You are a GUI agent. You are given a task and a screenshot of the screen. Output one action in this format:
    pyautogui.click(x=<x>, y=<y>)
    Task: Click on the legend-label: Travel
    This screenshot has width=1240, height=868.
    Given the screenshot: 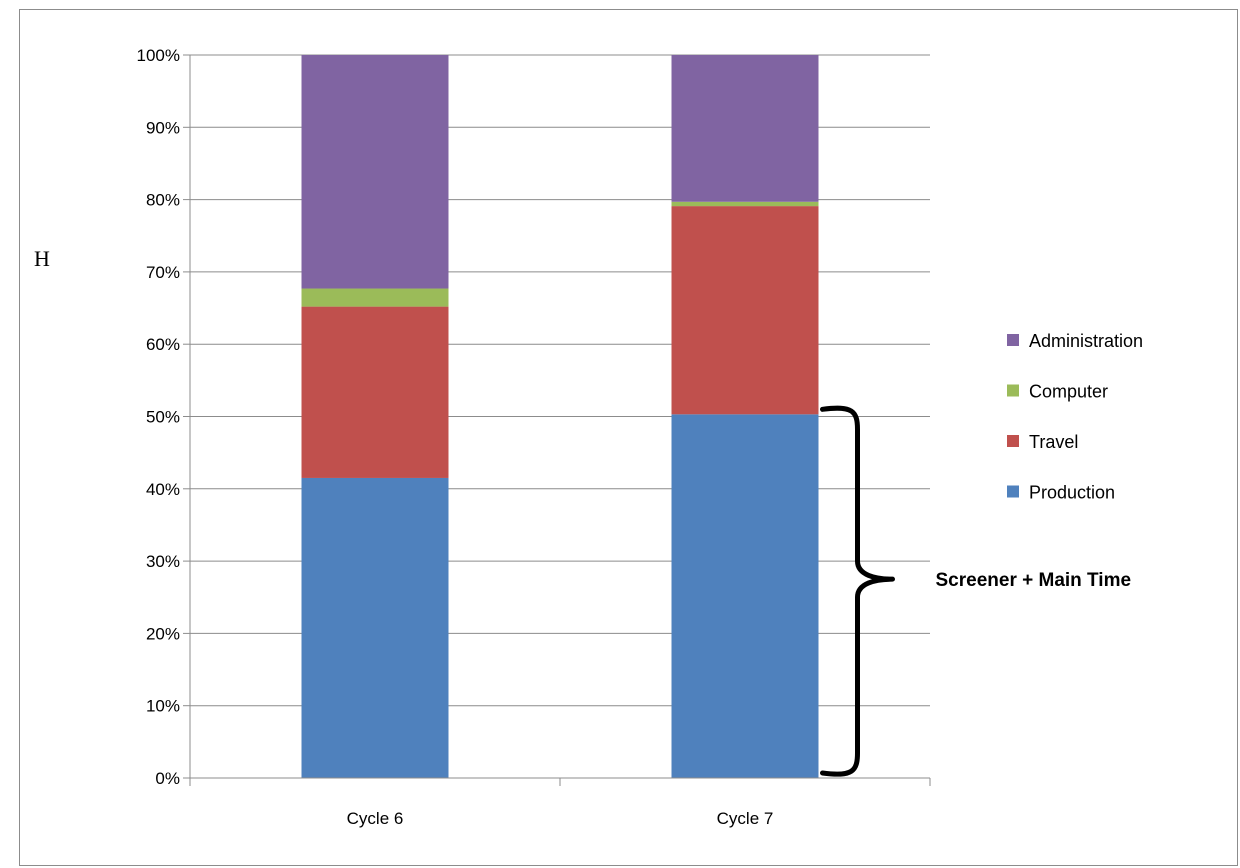 What is the action you would take?
    pyautogui.click(x=1053, y=442)
    